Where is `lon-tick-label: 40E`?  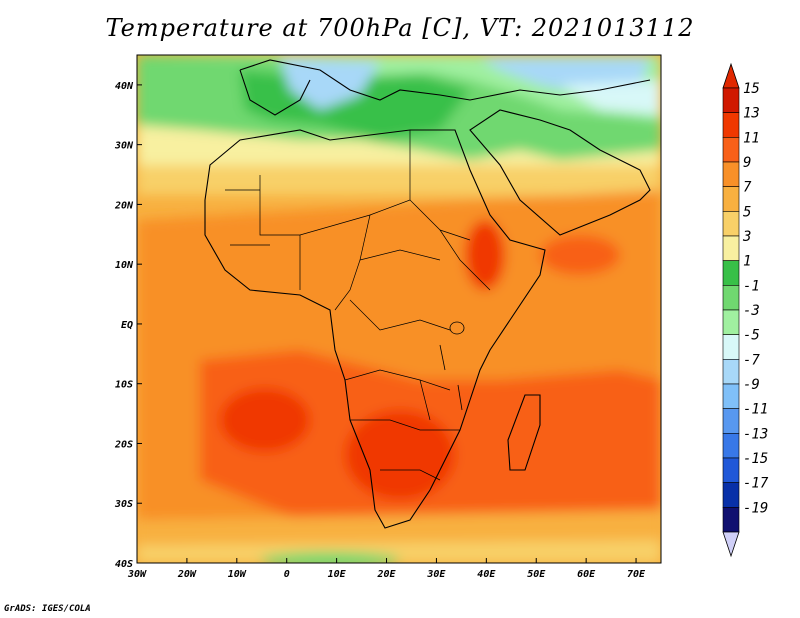
lon-tick-label: 40E is located at coordinates (486, 574).